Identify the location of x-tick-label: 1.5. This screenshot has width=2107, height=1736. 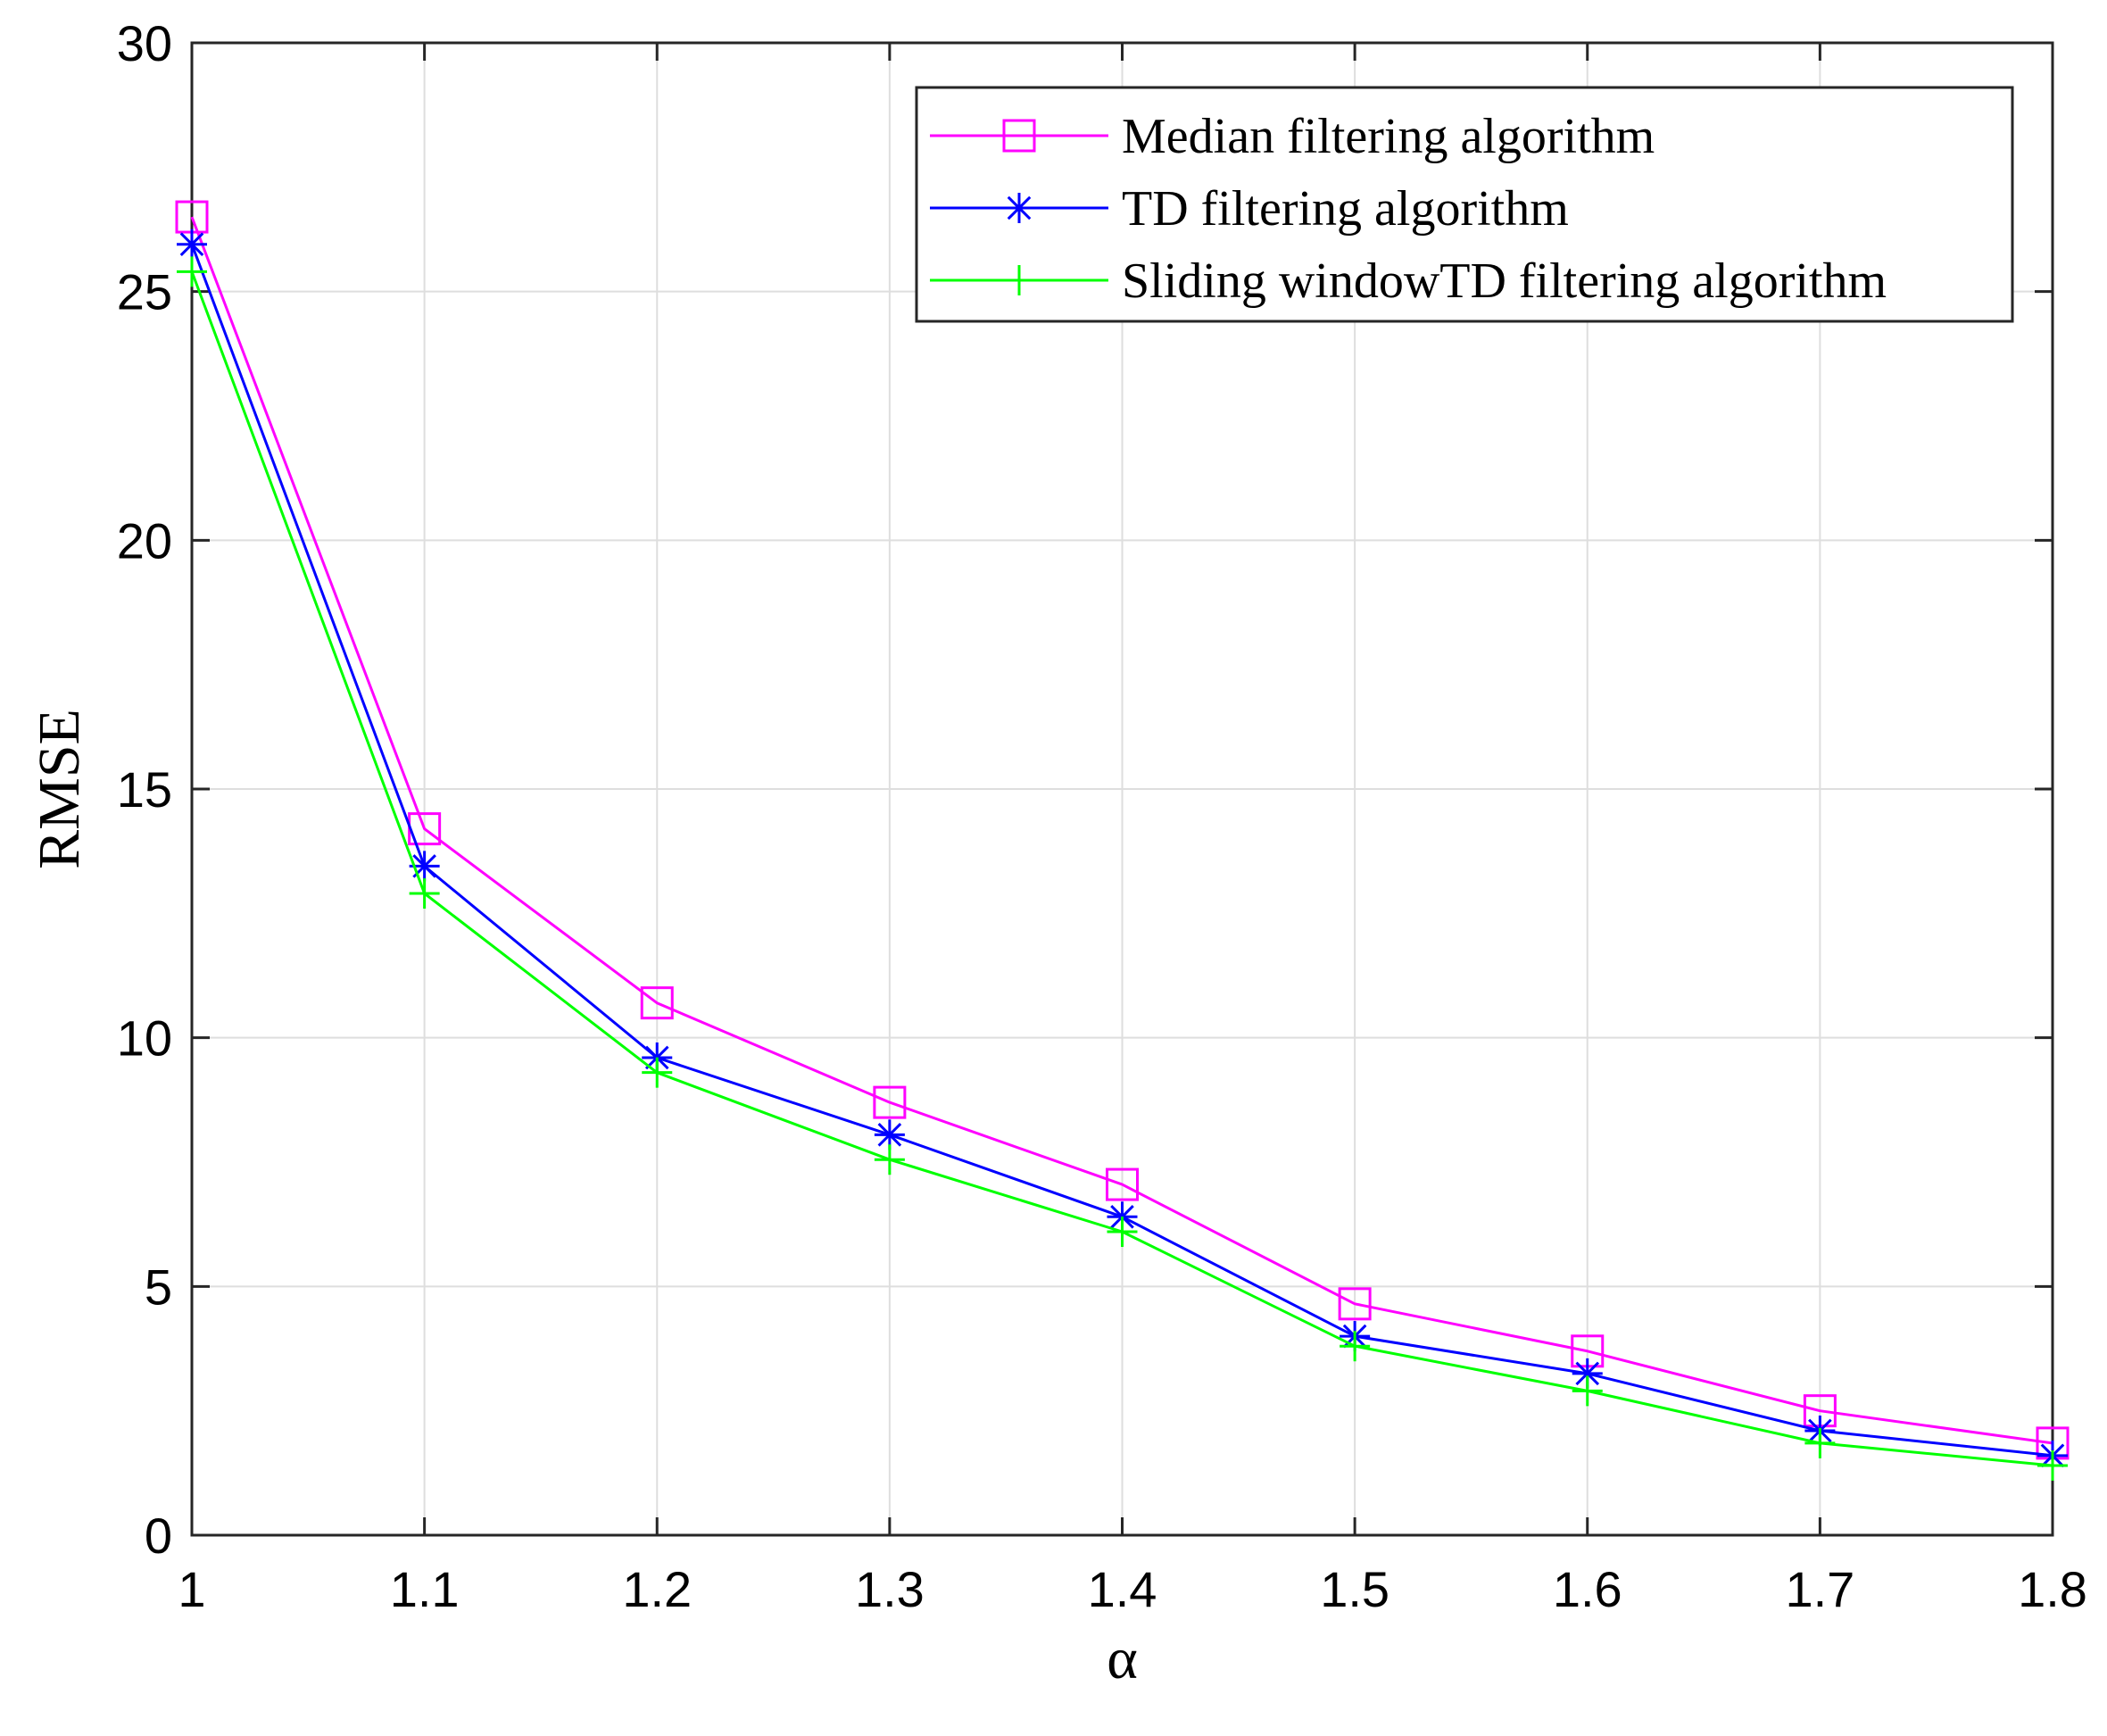
(1354, 1589).